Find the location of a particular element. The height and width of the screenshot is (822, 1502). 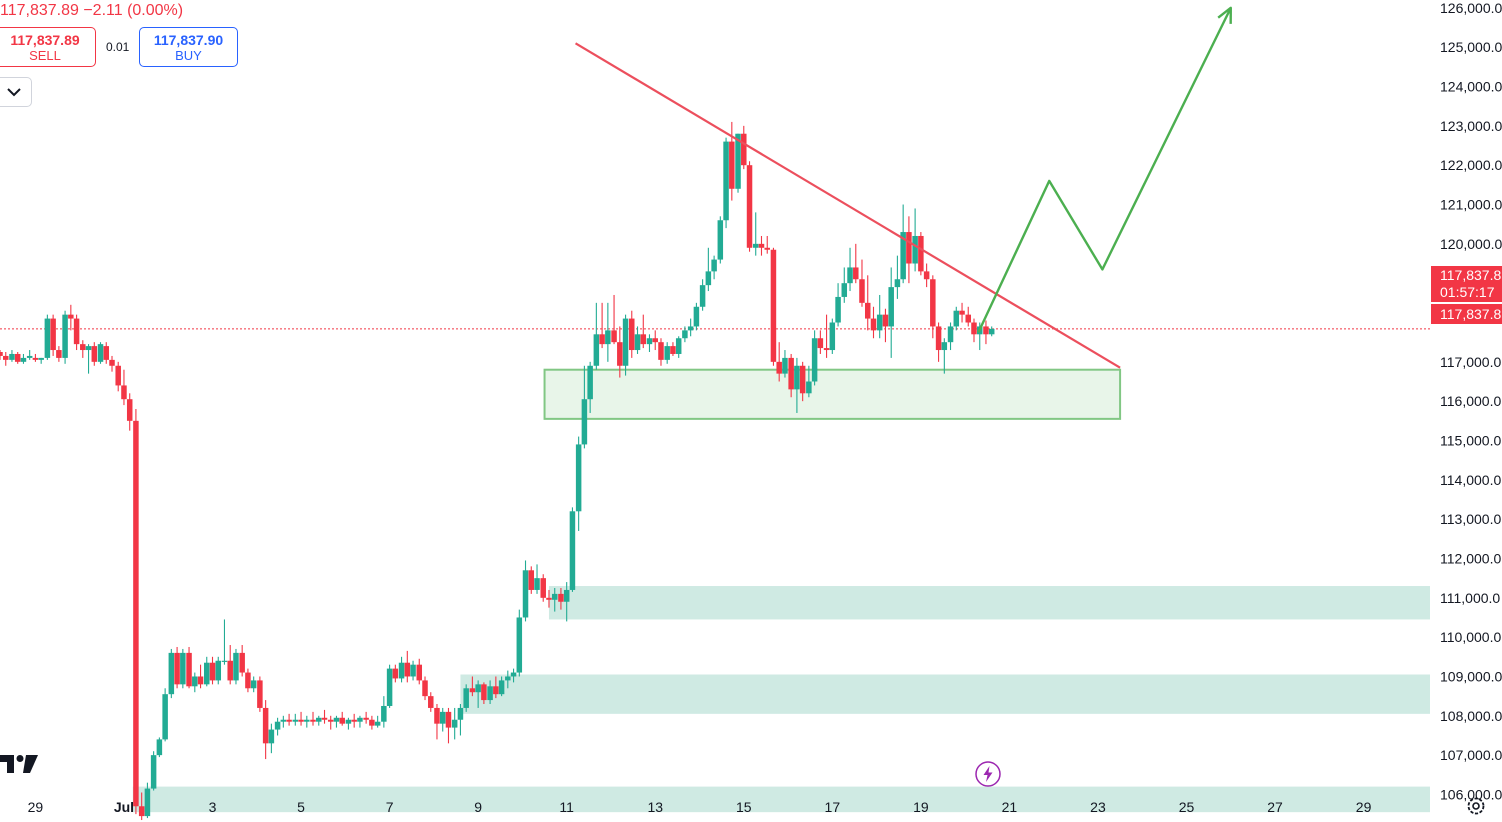

y-tick-label: 109,000.0 is located at coordinates (1471, 676).